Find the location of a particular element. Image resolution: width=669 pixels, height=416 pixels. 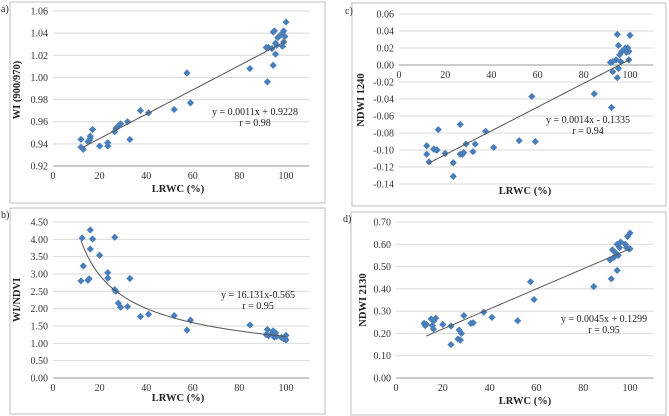

y-tick-label: 0.96 is located at coordinates (40, 122).